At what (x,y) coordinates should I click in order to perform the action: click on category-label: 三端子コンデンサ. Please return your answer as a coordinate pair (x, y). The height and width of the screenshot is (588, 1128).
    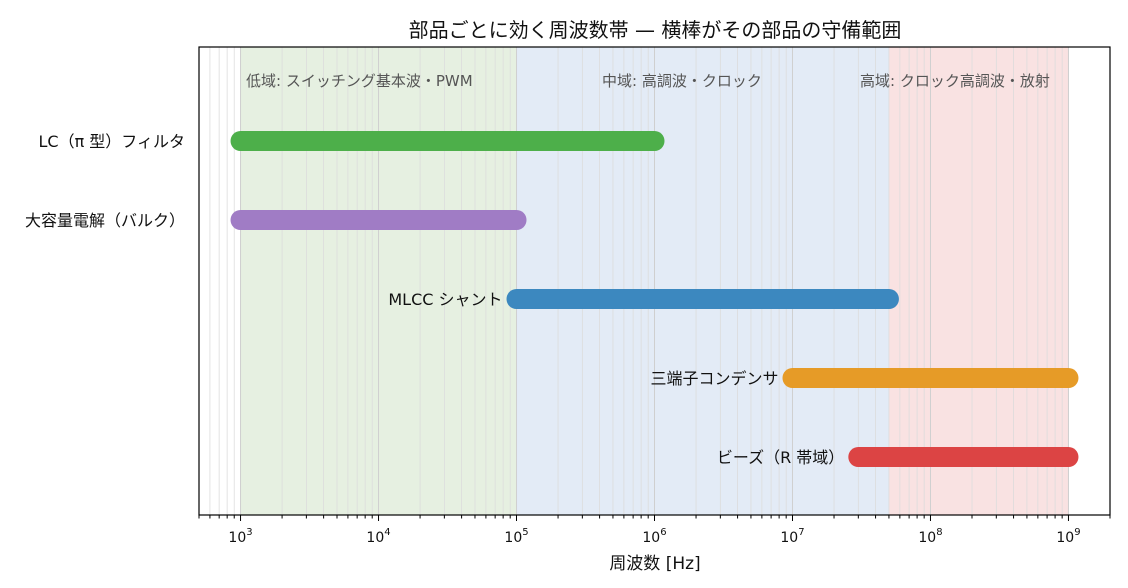
    Looking at the image, I should click on (714, 378).